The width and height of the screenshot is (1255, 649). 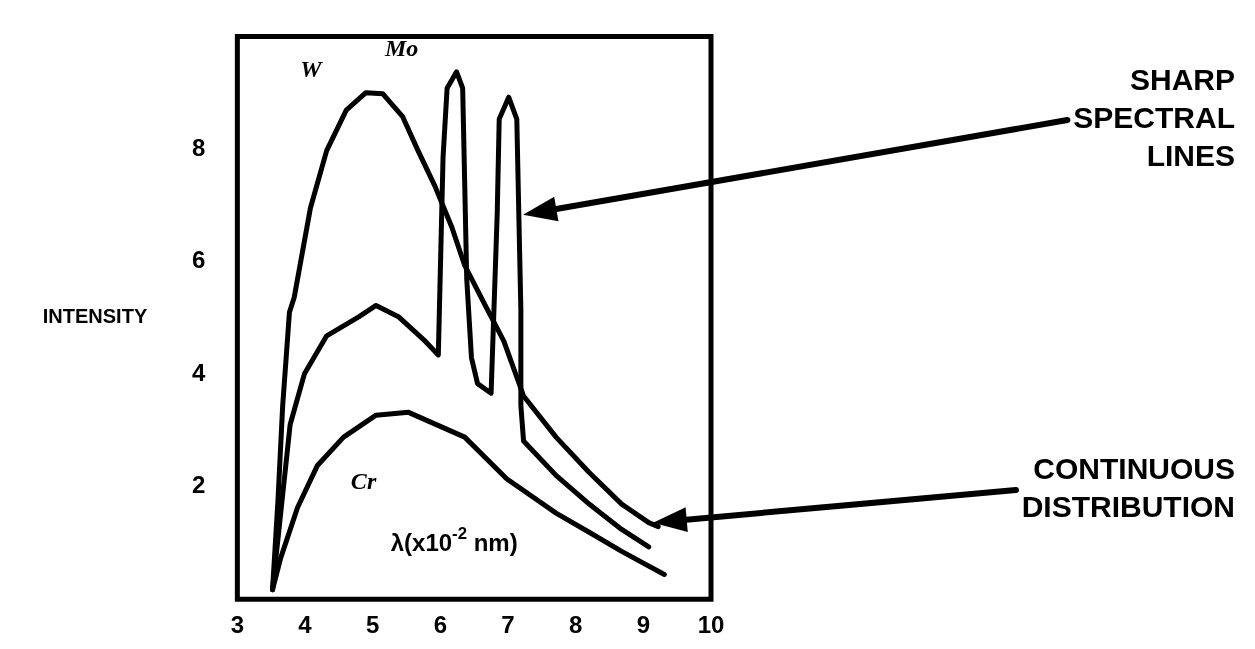 What do you see at coordinates (1154, 118) in the screenshot?
I see `text: SHARP SPECTRAL LINES` at bounding box center [1154, 118].